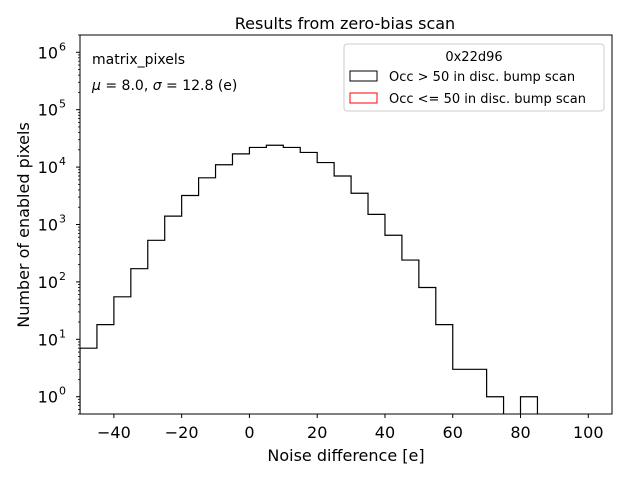  What do you see at coordinates (96, 86) in the screenshot?
I see `mu-symbol: μ` at bounding box center [96, 86].